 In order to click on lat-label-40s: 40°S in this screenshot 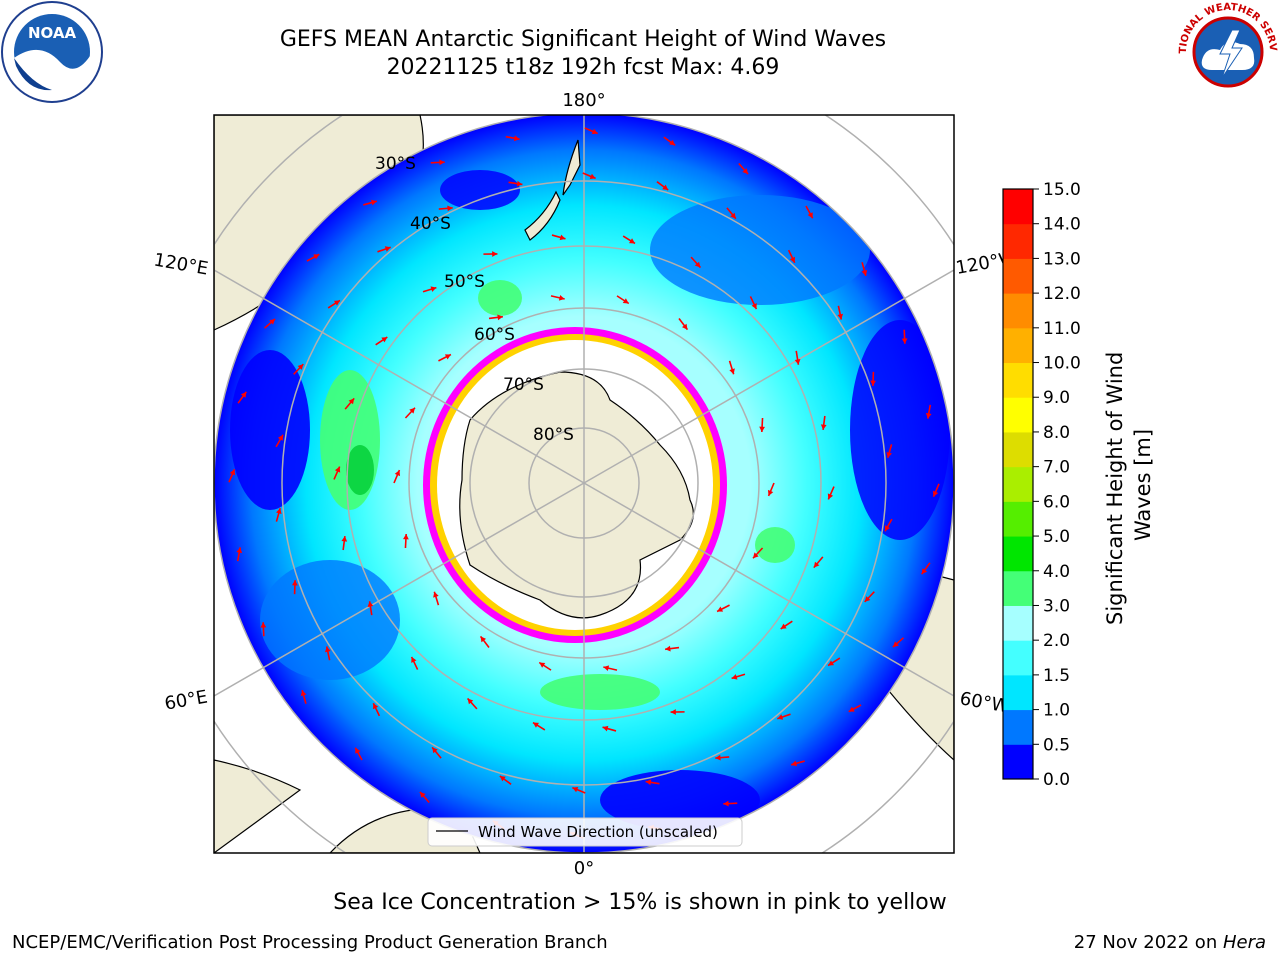, I will do `click(430, 224)`.